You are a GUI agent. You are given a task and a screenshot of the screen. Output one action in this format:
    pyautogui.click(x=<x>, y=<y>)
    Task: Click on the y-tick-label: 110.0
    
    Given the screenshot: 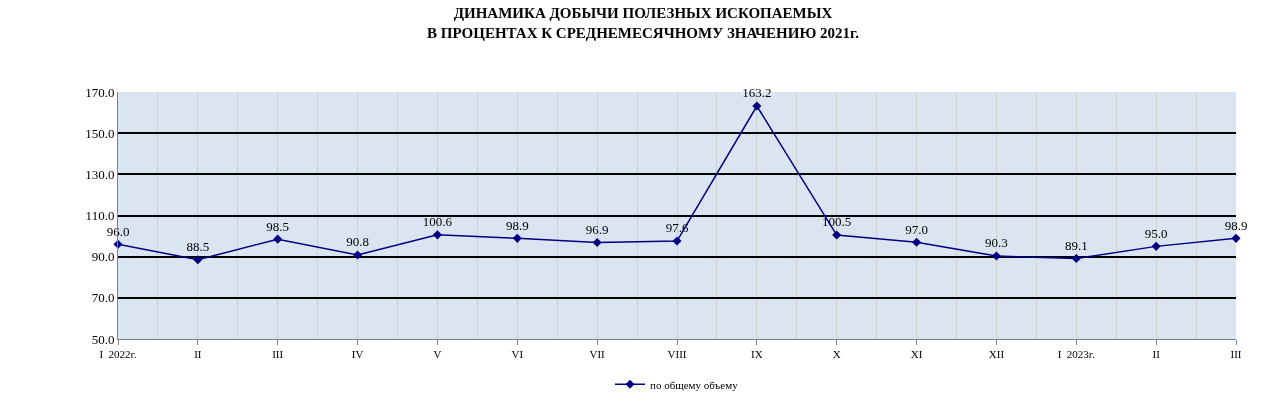 What is the action you would take?
    pyautogui.click(x=100, y=216)
    